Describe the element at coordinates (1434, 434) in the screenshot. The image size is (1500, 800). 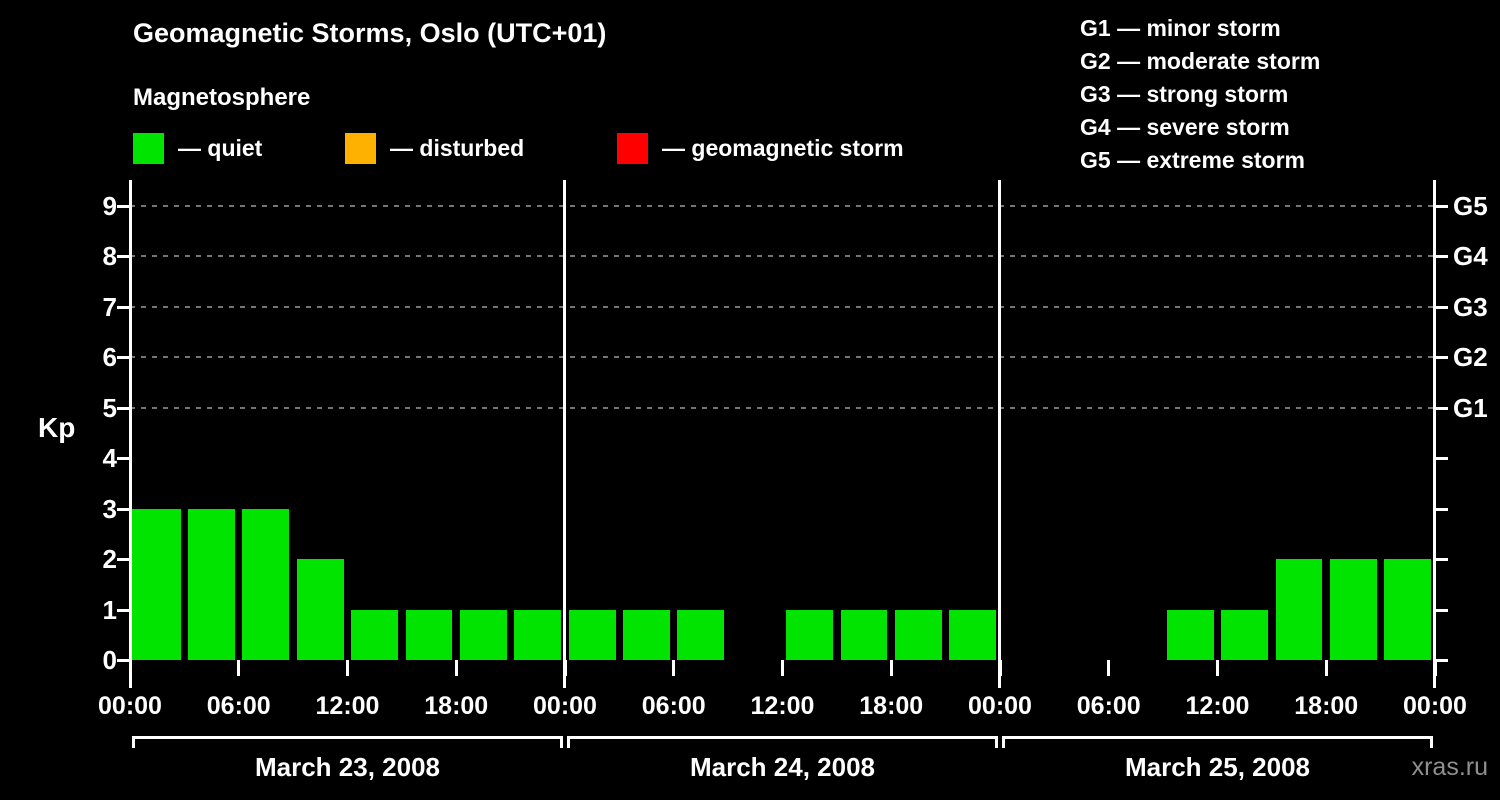
I see `right-axis-line` at that location.